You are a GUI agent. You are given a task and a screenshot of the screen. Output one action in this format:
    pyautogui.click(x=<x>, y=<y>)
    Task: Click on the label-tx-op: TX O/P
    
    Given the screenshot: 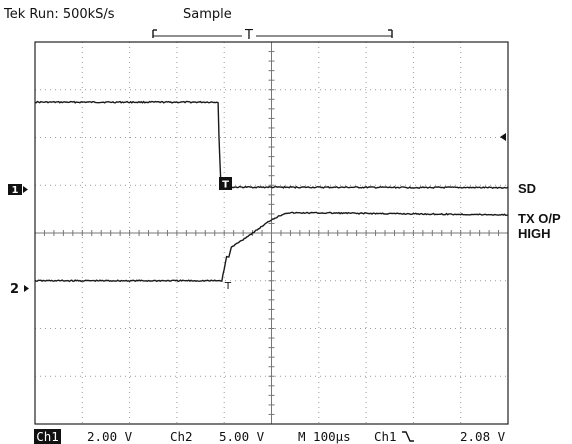 What is the action you would take?
    pyautogui.click(x=539, y=218)
    